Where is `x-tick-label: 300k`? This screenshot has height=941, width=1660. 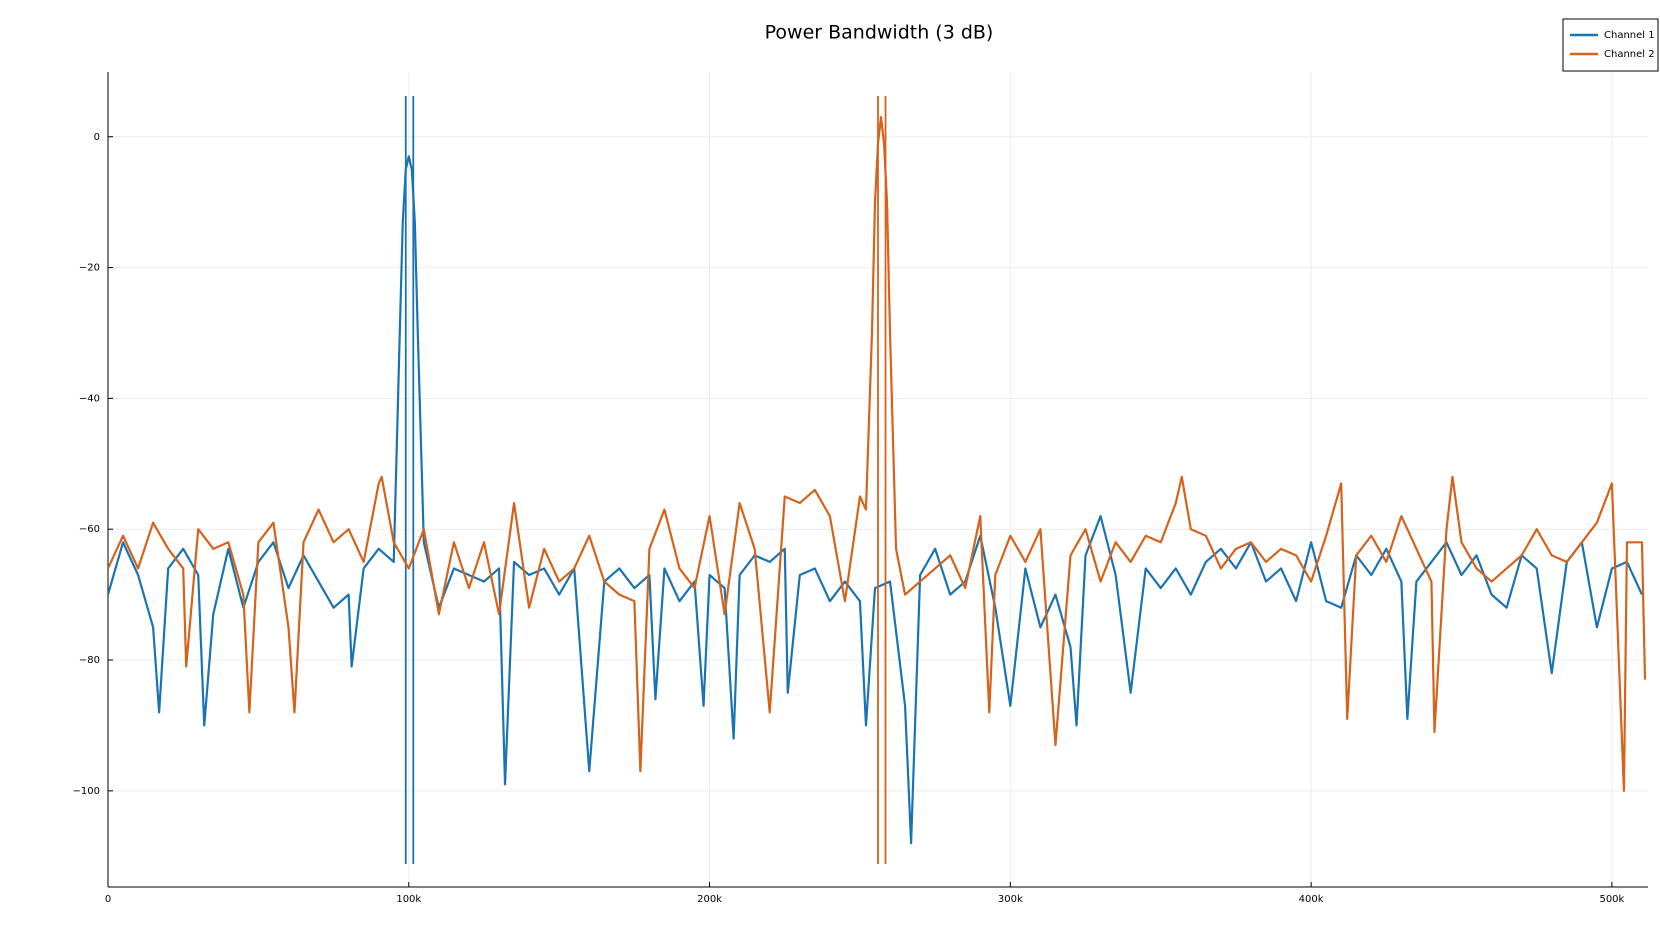
x-tick-label: 300k is located at coordinates (1010, 899).